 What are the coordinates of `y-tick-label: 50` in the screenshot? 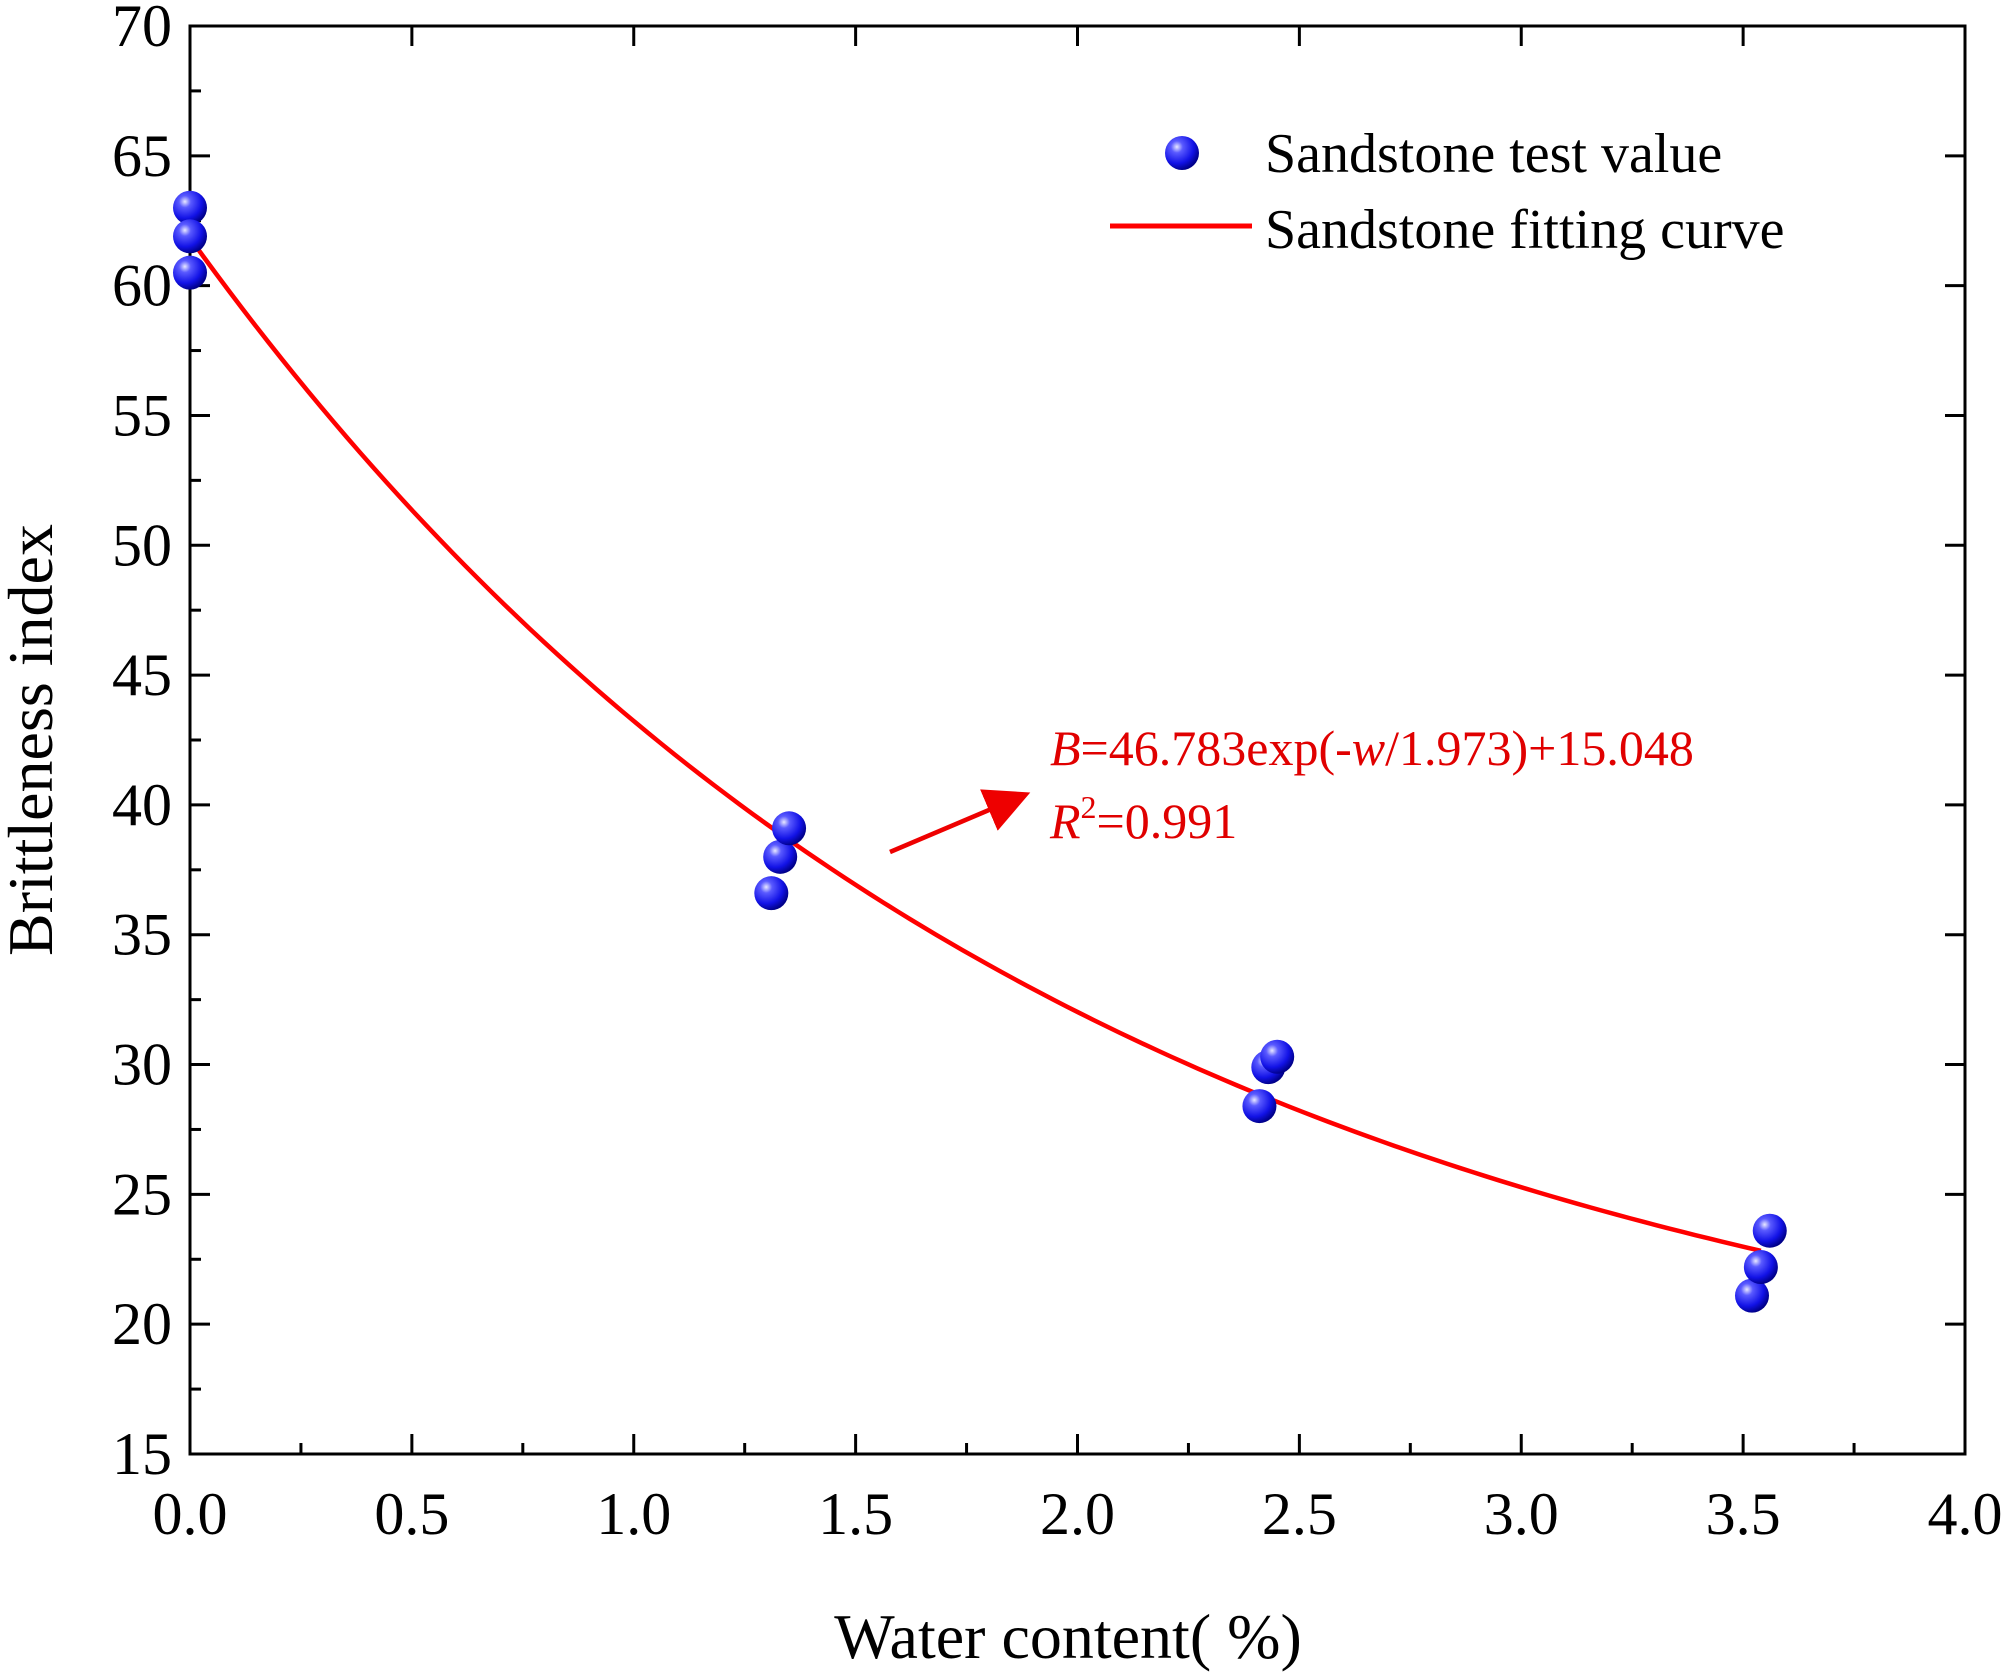 It's located at (142, 545).